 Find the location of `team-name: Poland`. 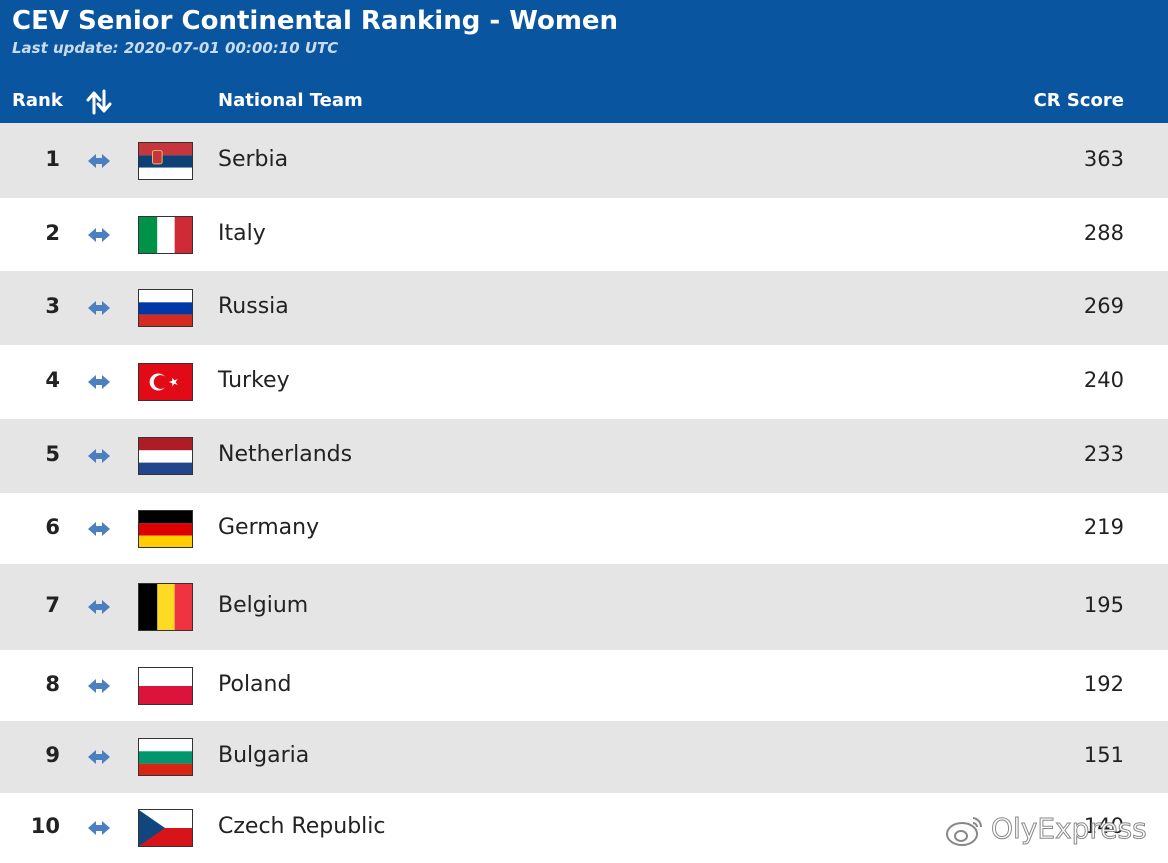

team-name: Poland is located at coordinates (255, 684).